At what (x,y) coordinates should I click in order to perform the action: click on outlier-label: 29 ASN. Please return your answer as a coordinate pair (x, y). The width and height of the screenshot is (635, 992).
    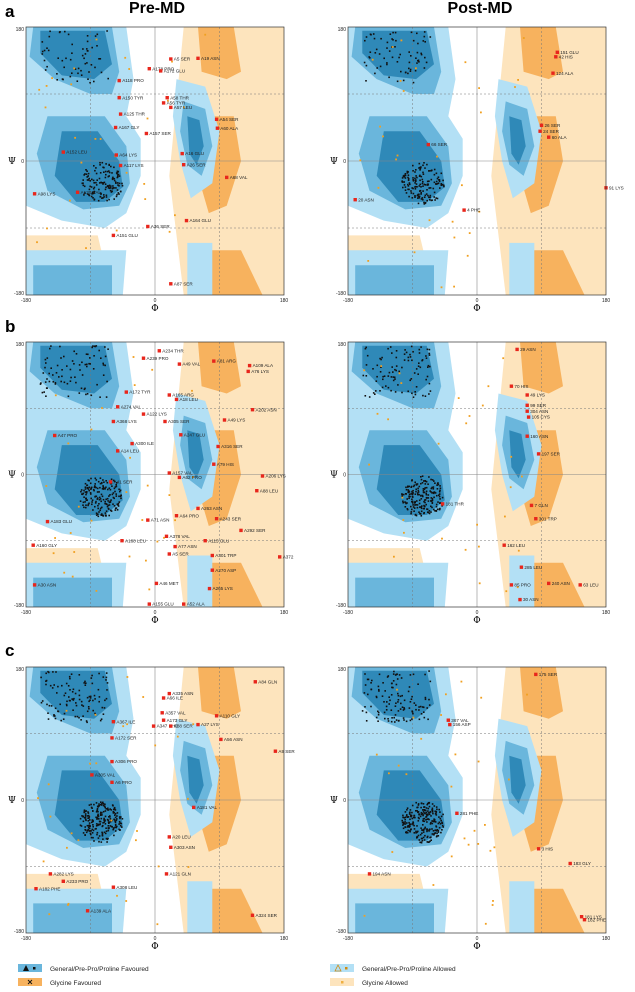
    Looking at the image, I should click on (528, 349).